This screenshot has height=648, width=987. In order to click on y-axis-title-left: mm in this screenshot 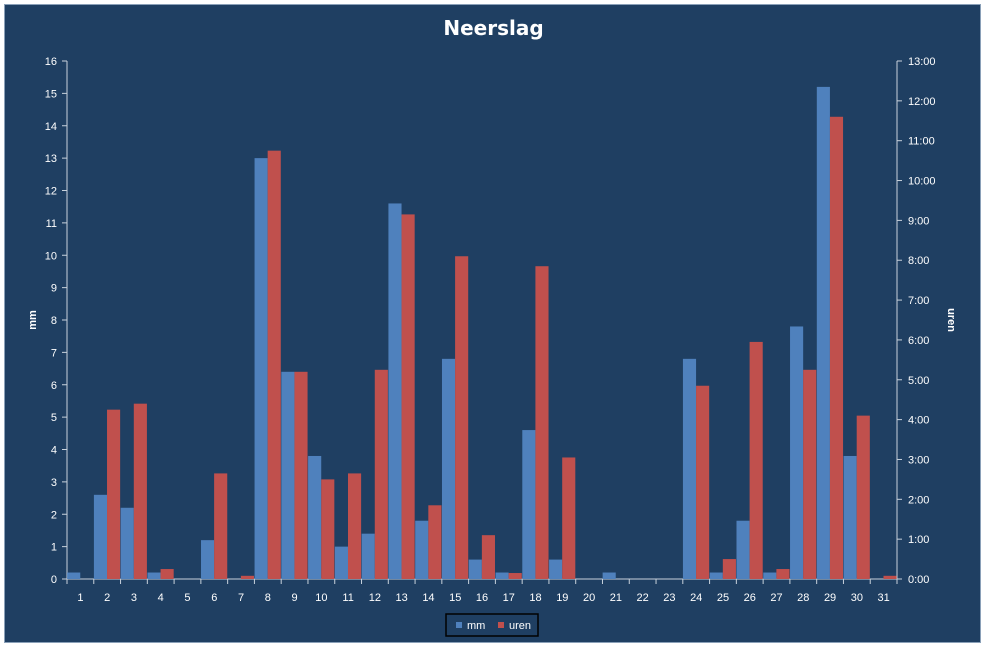, I will do `click(33, 320)`.